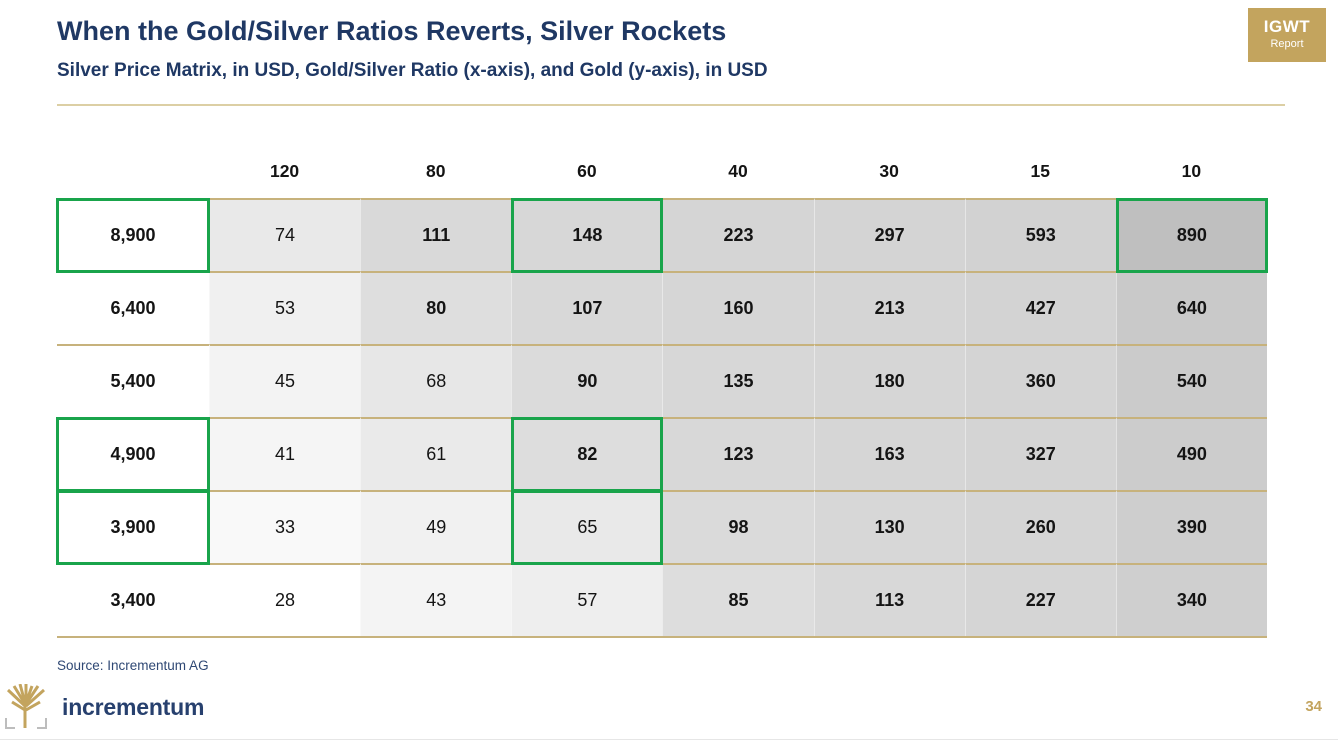 This screenshot has height=740, width=1338. Describe the element at coordinates (587, 307) in the screenshot. I see `matrix-cell: 107` at that location.